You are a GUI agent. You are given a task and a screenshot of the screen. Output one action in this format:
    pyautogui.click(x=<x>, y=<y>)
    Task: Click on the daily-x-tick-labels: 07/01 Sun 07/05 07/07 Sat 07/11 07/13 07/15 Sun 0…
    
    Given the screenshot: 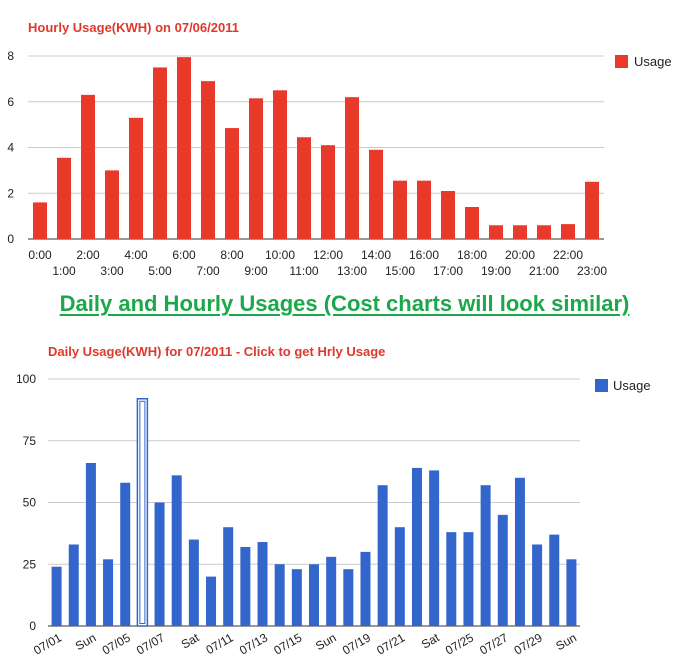 What is the action you would take?
    pyautogui.click(x=305, y=643)
    